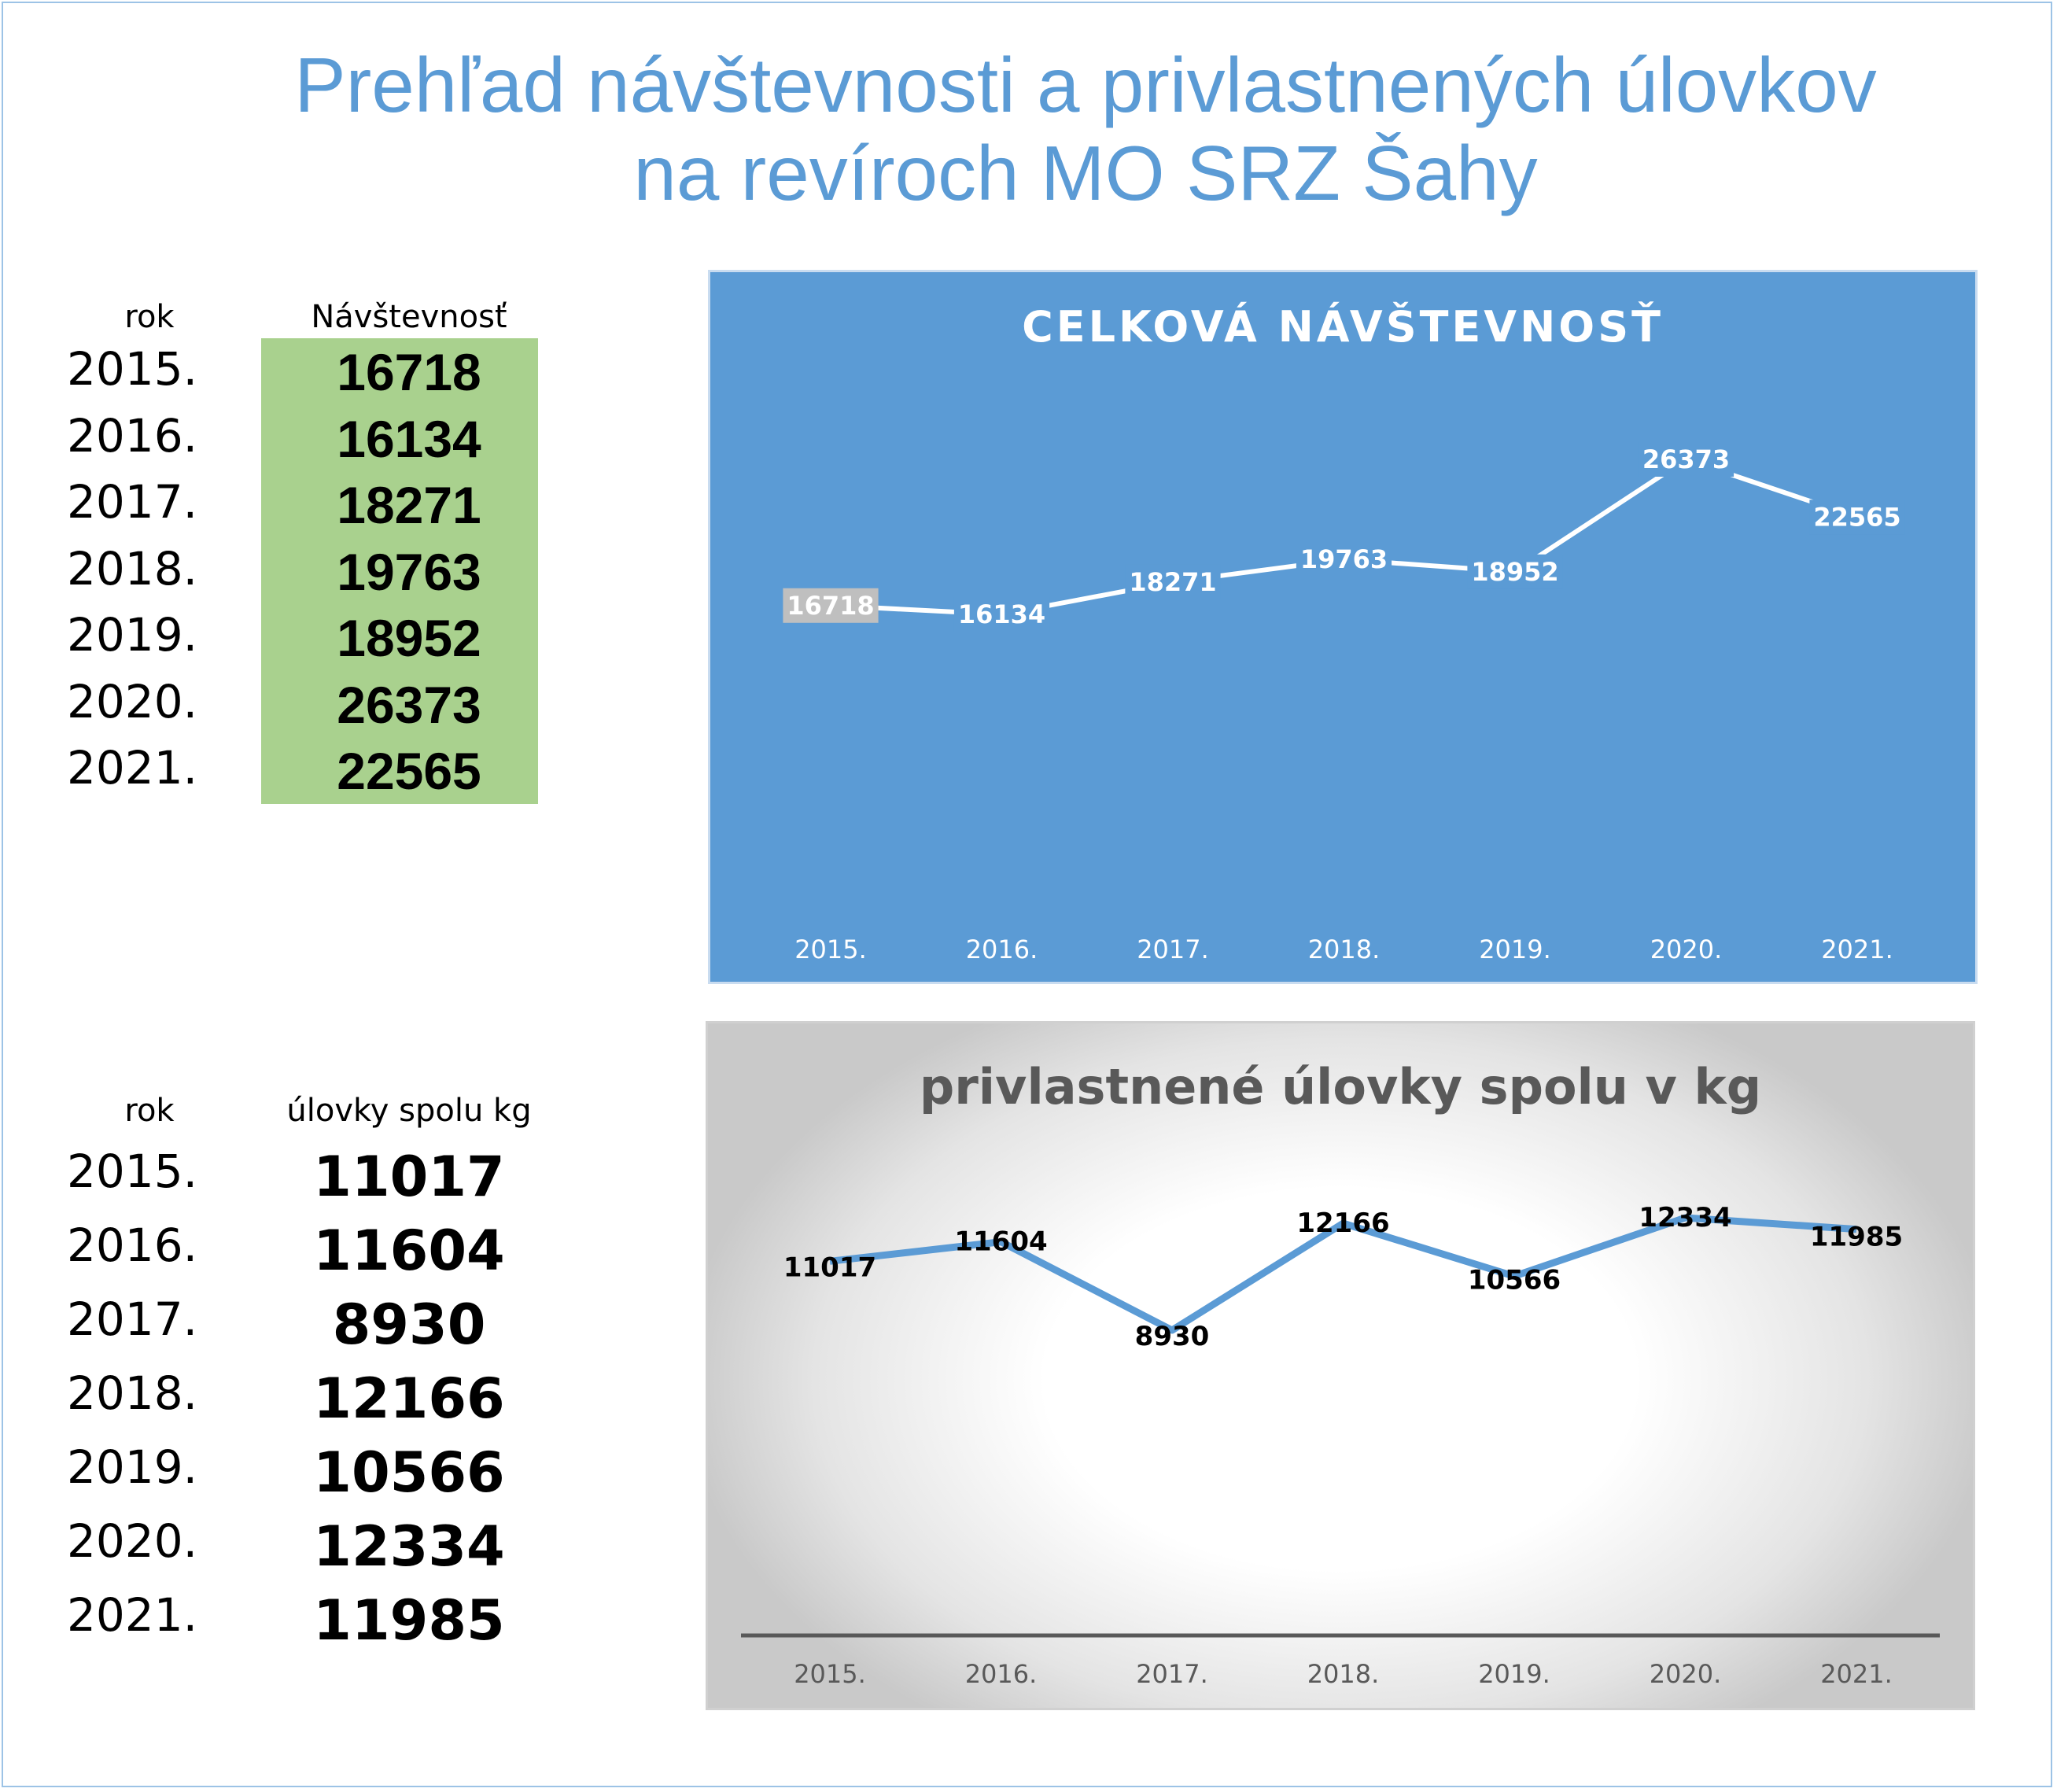 Image resolution: width=2057 pixels, height=1792 pixels. I want to click on data-label: 16134, so click(1001, 614).